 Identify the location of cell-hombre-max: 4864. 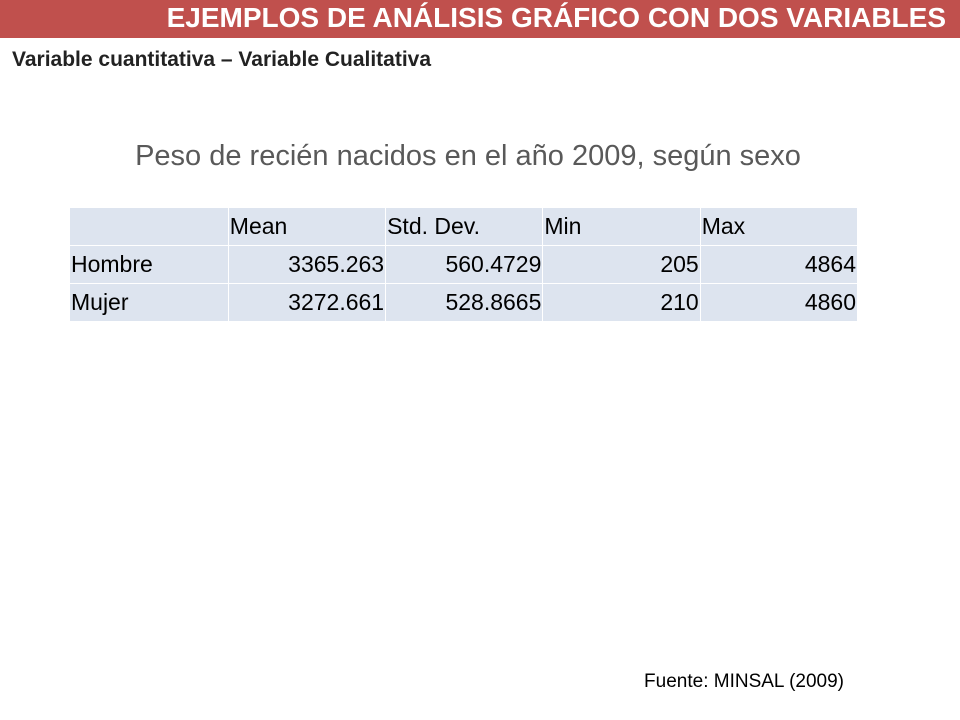
(779, 264).